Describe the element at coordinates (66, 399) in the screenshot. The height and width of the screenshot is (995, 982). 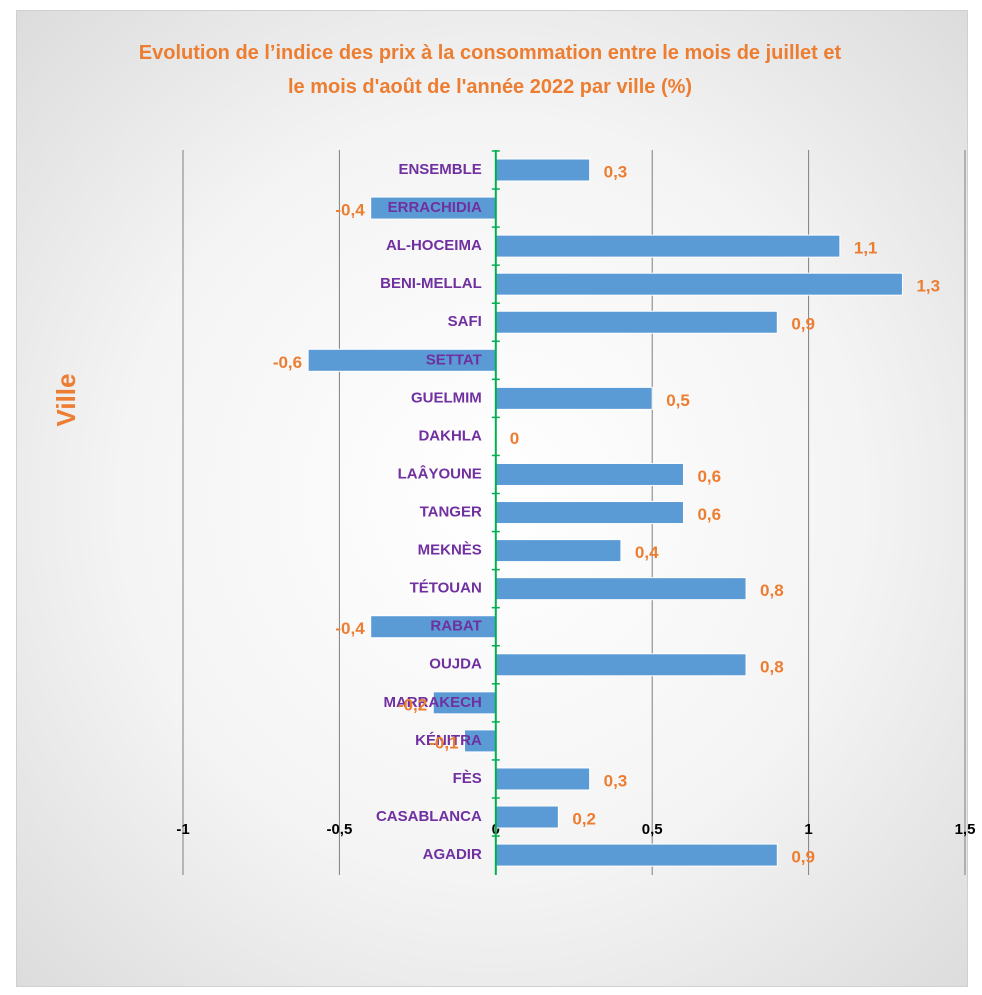
I see `y-axis-label: Ville` at that location.